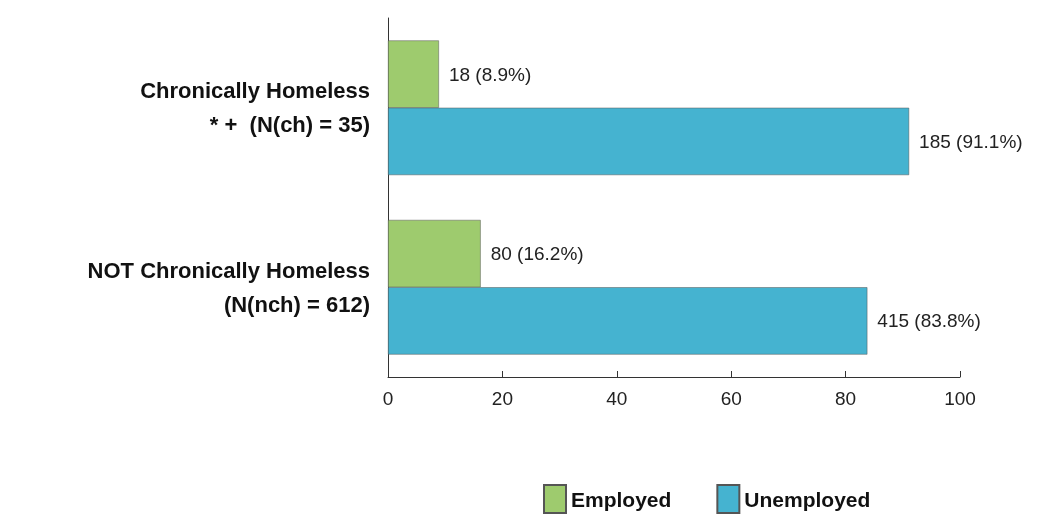 This screenshot has width=1043, height=529. I want to click on y-tick-label: NOT Chronically Homeless (N(nch) = 612), so click(228, 287).